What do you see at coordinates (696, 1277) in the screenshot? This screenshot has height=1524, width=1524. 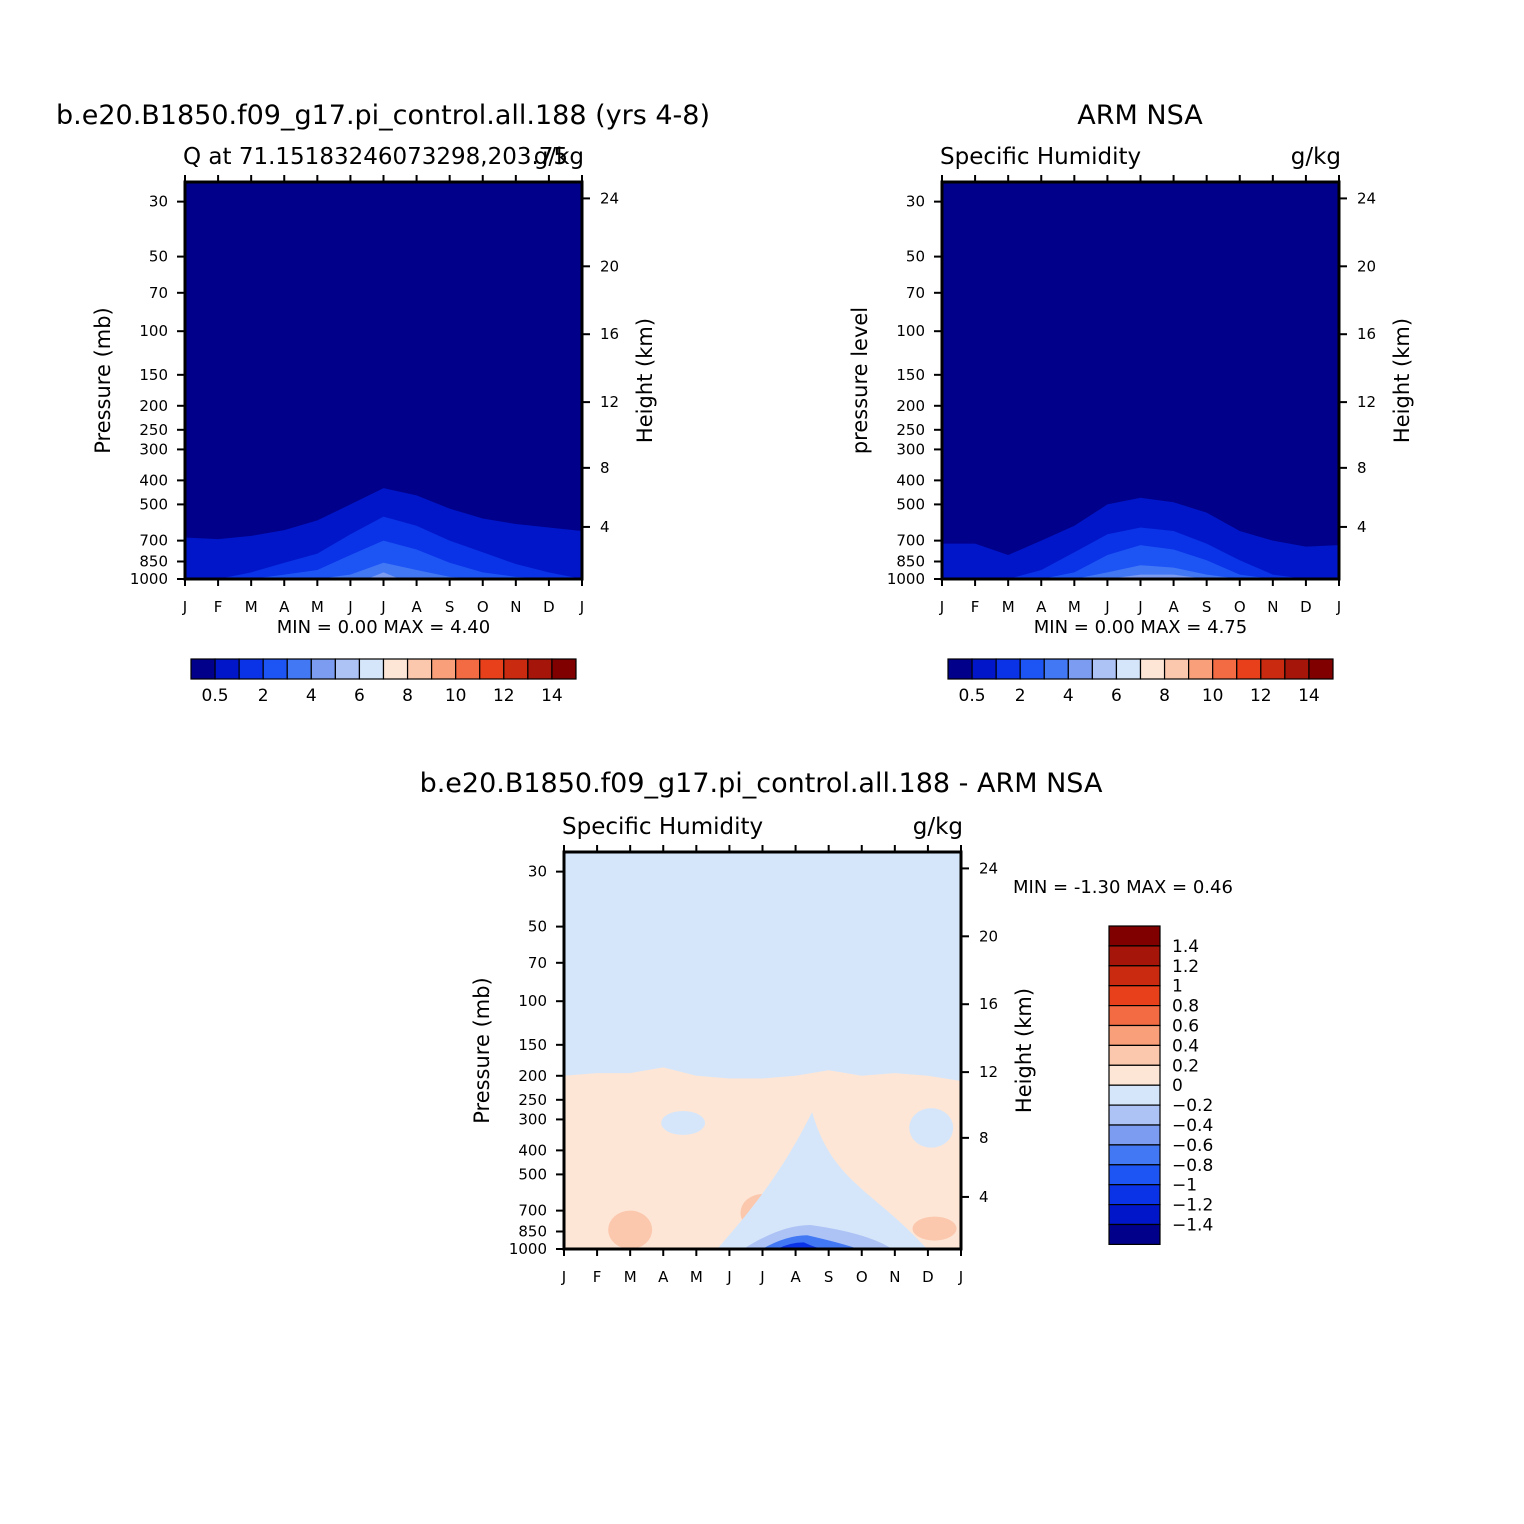 I see `diff-x-tick-label: M` at bounding box center [696, 1277].